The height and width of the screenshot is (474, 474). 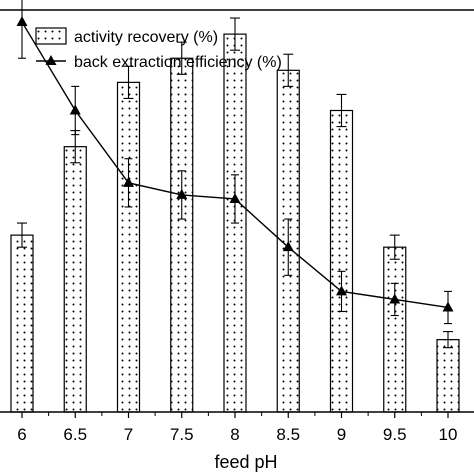 What do you see at coordinates (395, 434) in the screenshot?
I see `x-tick-label: 9.5` at bounding box center [395, 434].